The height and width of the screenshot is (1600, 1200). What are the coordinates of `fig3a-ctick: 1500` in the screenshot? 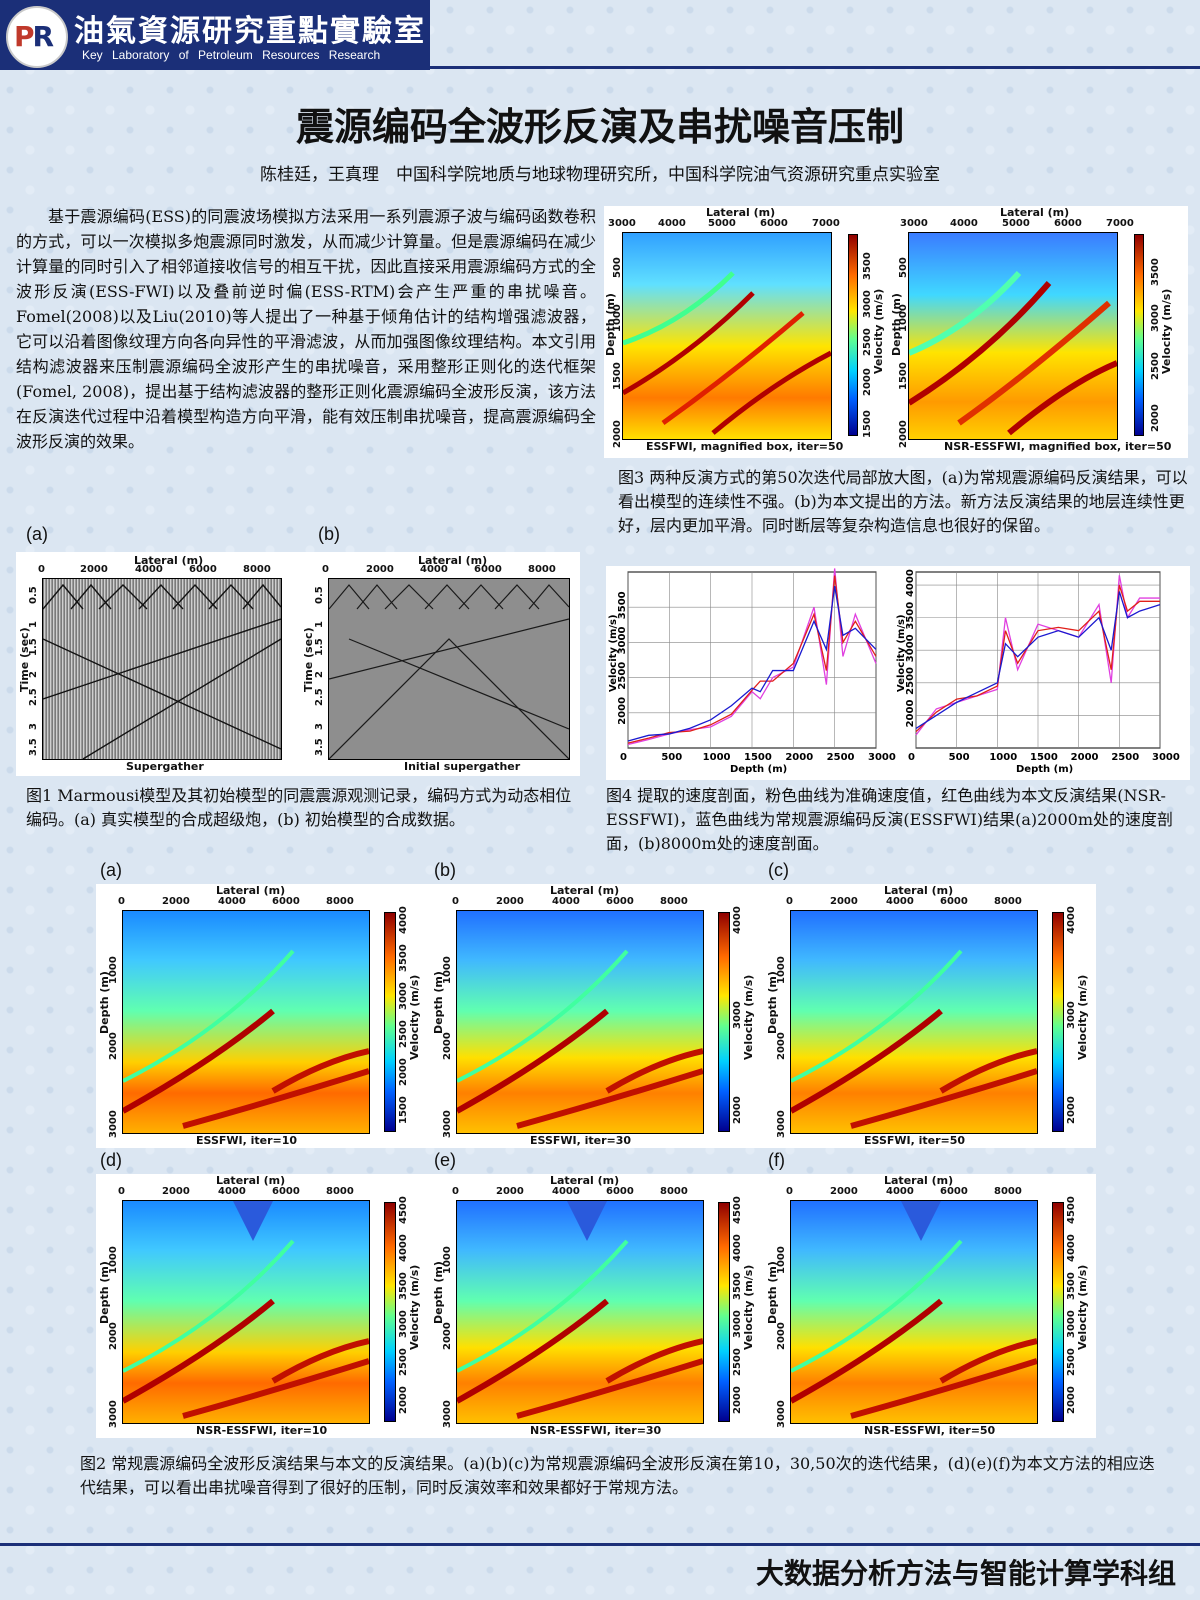 It's located at (867, 424).